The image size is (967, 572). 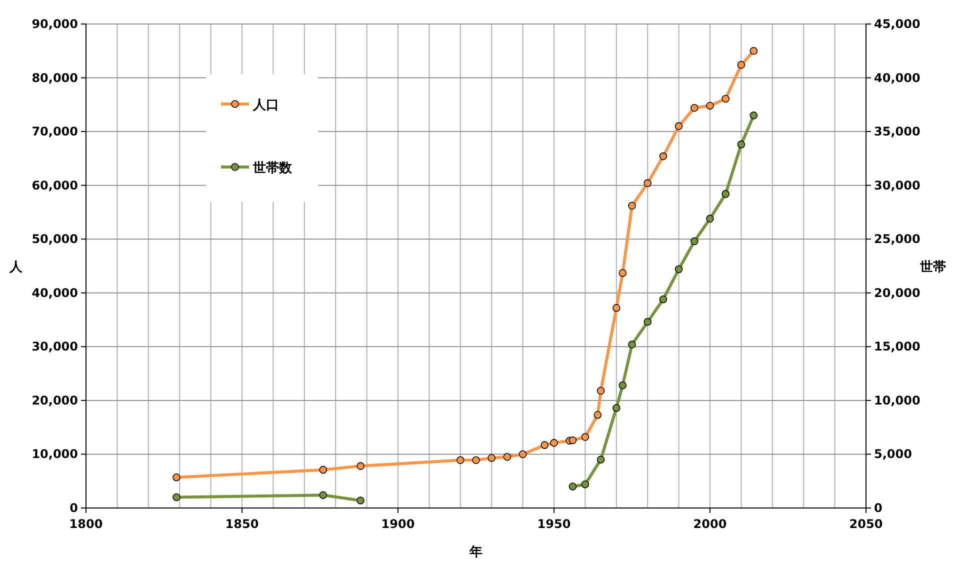 I want to click on y-tick-label: 80,000, so click(x=55, y=77).